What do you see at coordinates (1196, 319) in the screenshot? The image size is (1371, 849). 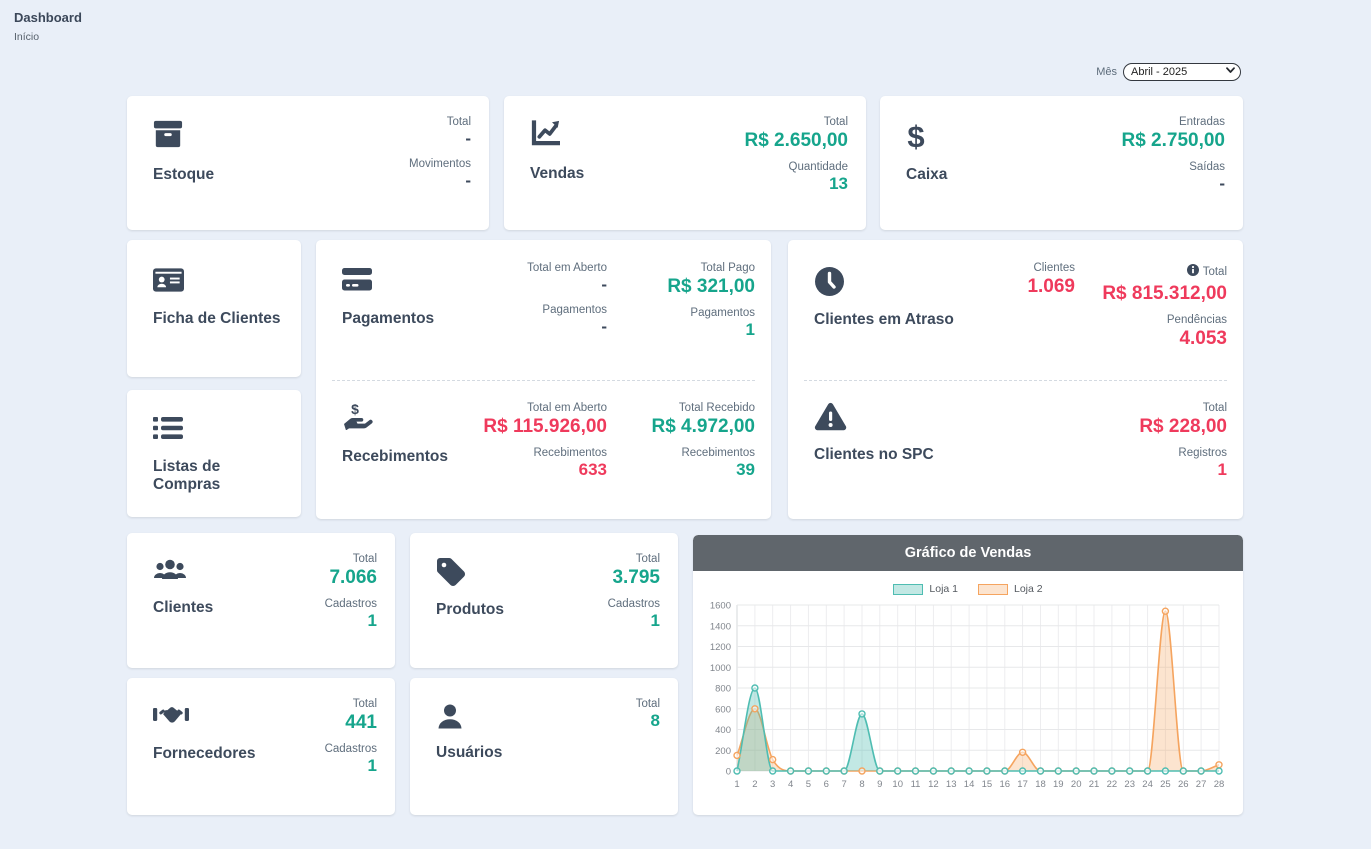 I see `stat-label: Pendências` at bounding box center [1196, 319].